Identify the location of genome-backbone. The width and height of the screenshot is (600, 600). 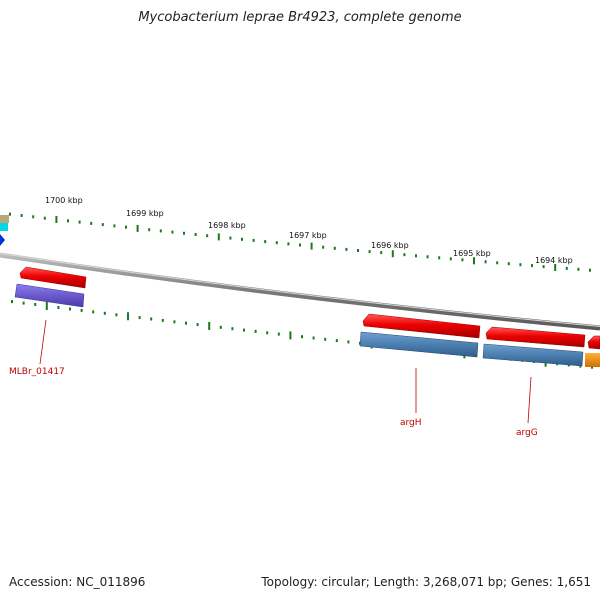
(300, 291).